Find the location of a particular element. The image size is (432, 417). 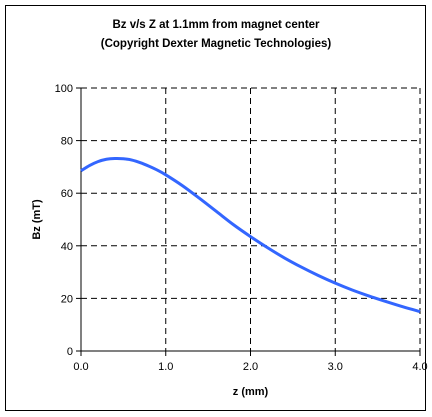

y-tick-label: 100 is located at coordinates (64, 89).